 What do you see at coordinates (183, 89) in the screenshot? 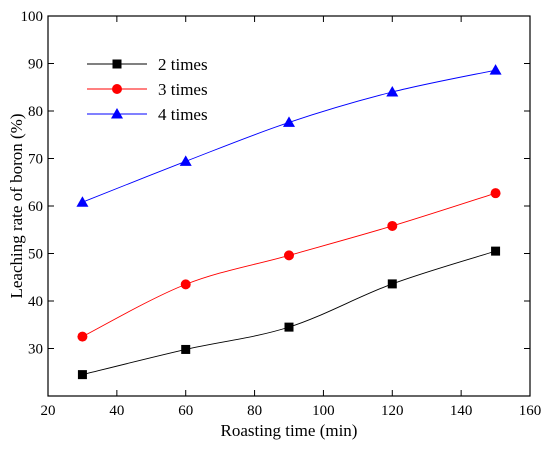
I see `legend-label: 3 times` at bounding box center [183, 89].